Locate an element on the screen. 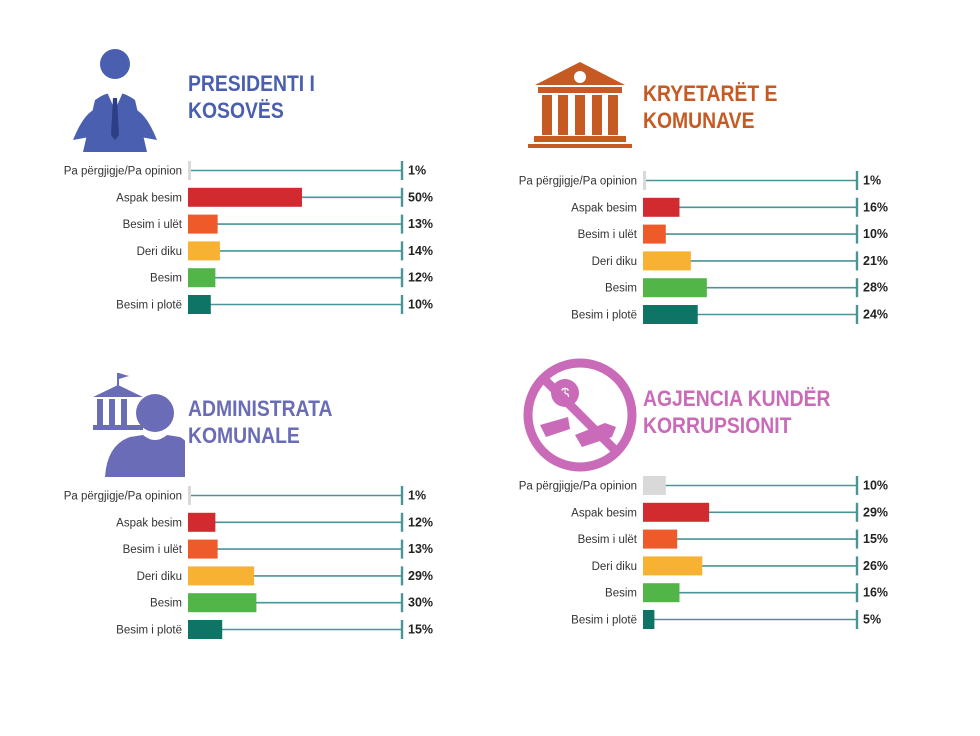  value-label-besim: 16% is located at coordinates (875, 593).